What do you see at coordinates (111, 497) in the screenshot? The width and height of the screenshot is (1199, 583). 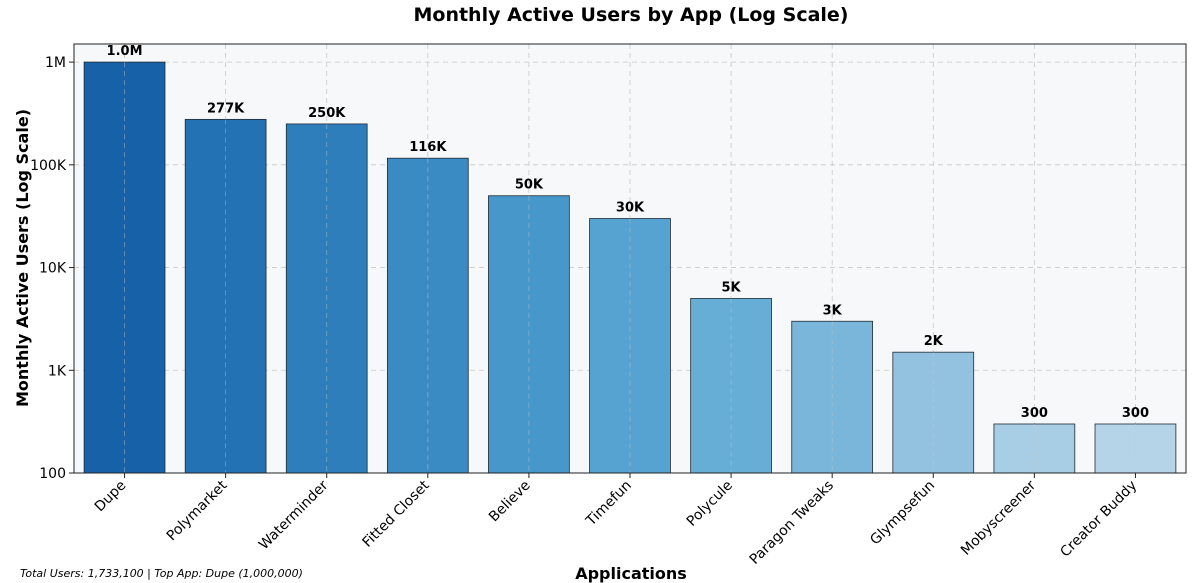 I see `x-tick-label: Dupe` at bounding box center [111, 497].